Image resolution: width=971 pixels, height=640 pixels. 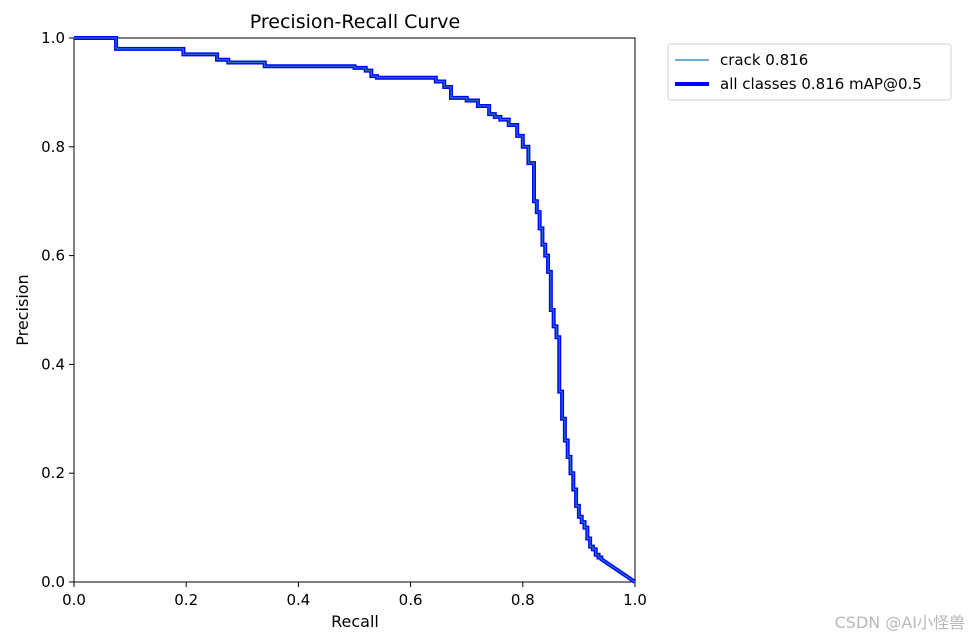 What do you see at coordinates (523, 600) in the screenshot?
I see `x-tick-label: 0.8` at bounding box center [523, 600].